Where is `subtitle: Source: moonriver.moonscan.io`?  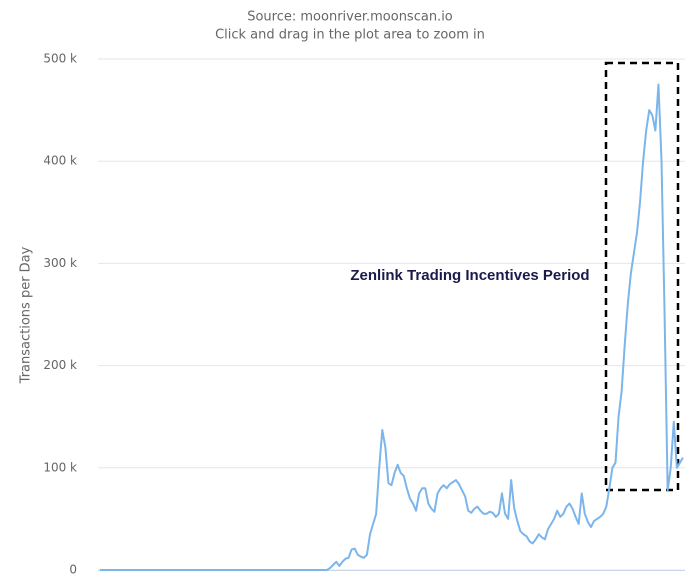
subtitle: Source: moonriver.moonscan.io is located at coordinates (350, 17).